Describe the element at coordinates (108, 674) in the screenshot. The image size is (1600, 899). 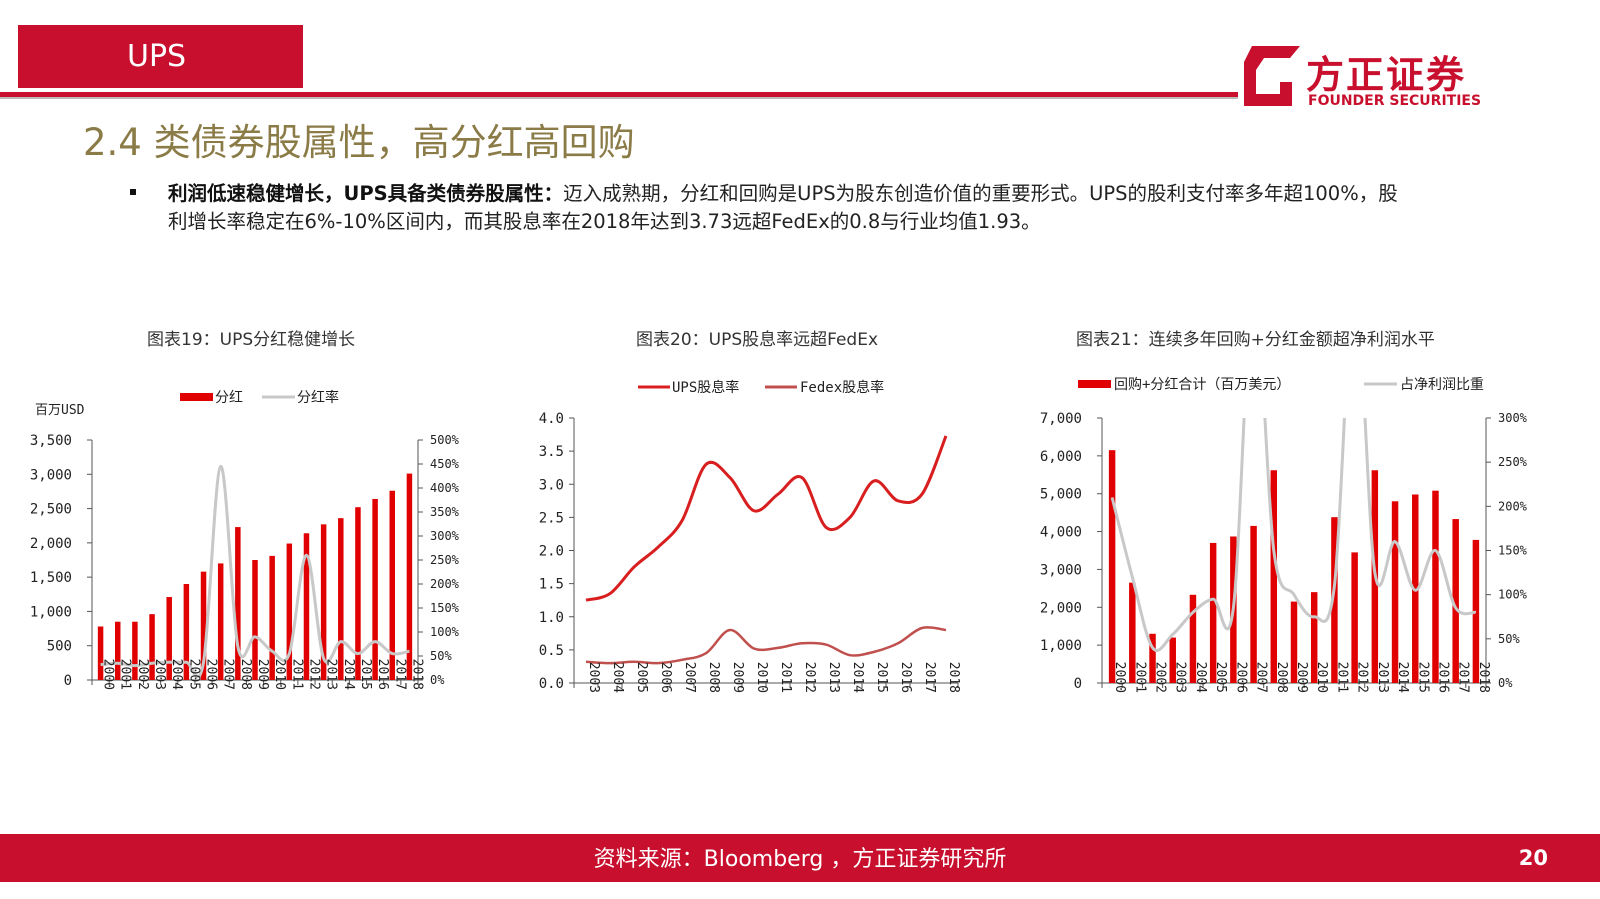
I see `chart1-x-tick-2000: 2000` at that location.